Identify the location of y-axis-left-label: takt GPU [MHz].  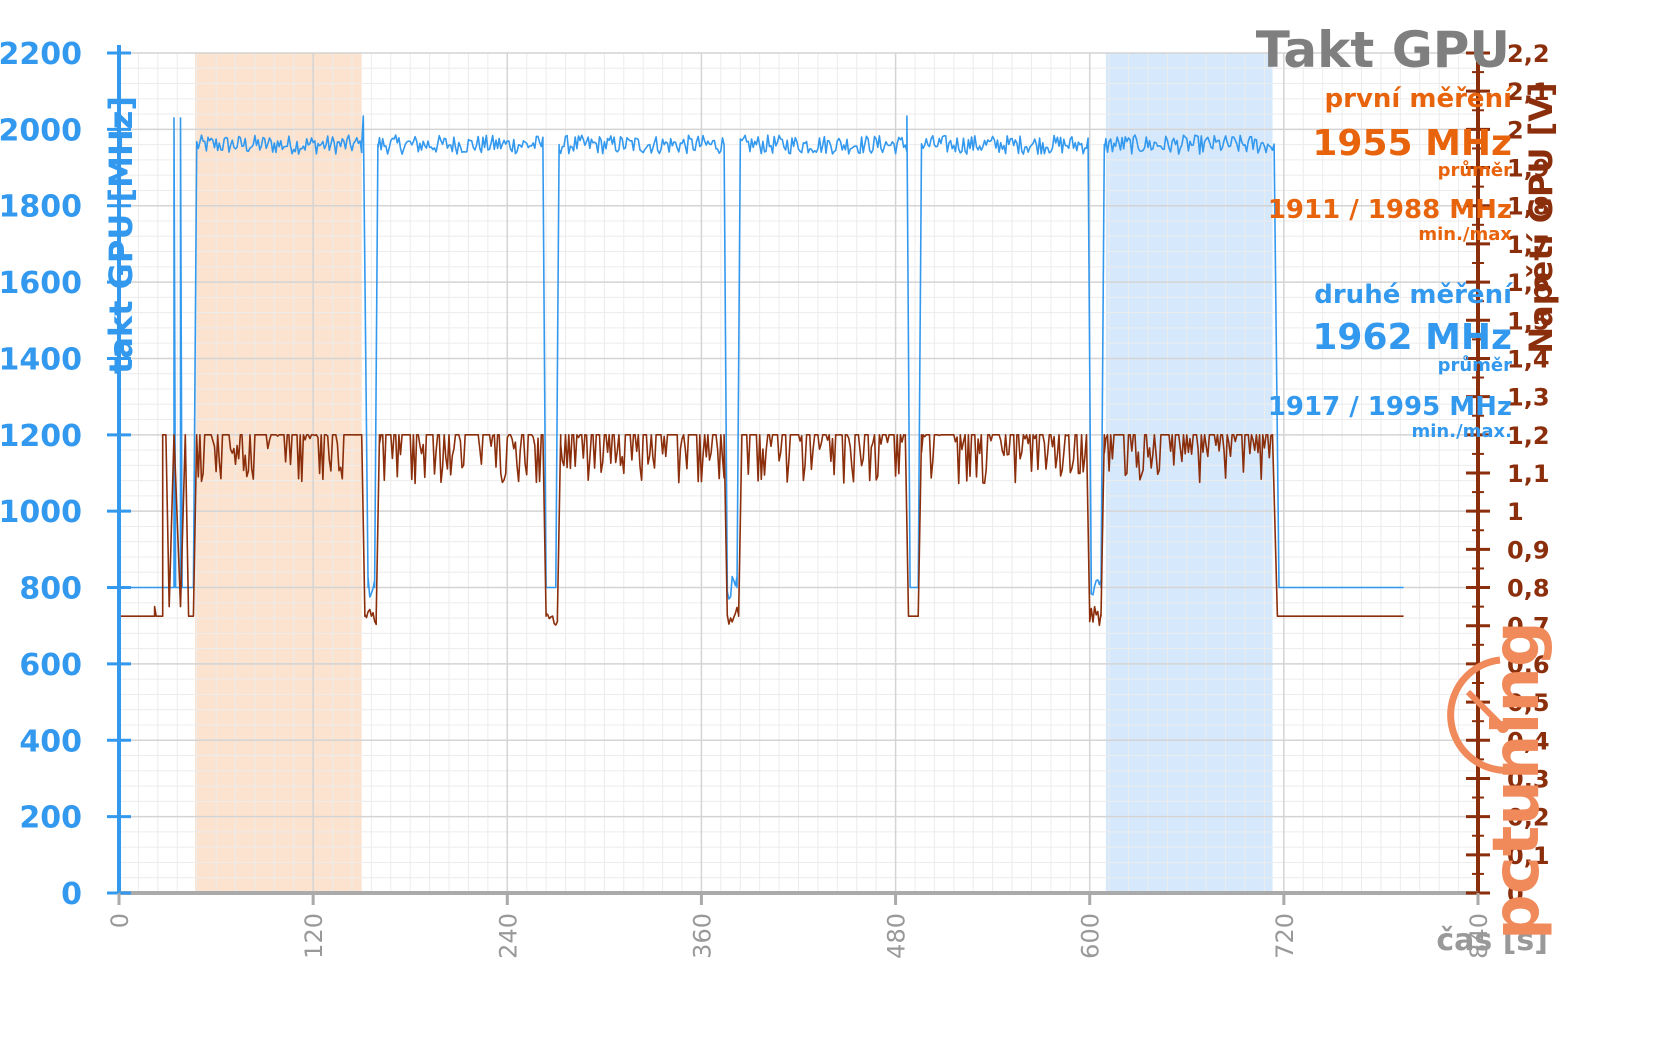
(121, 235).